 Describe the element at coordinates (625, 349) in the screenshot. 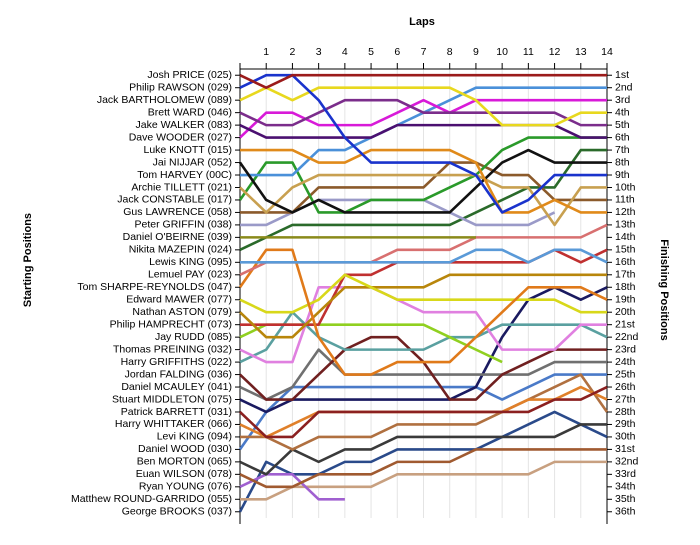

I see `finishing-label: 23rd` at that location.